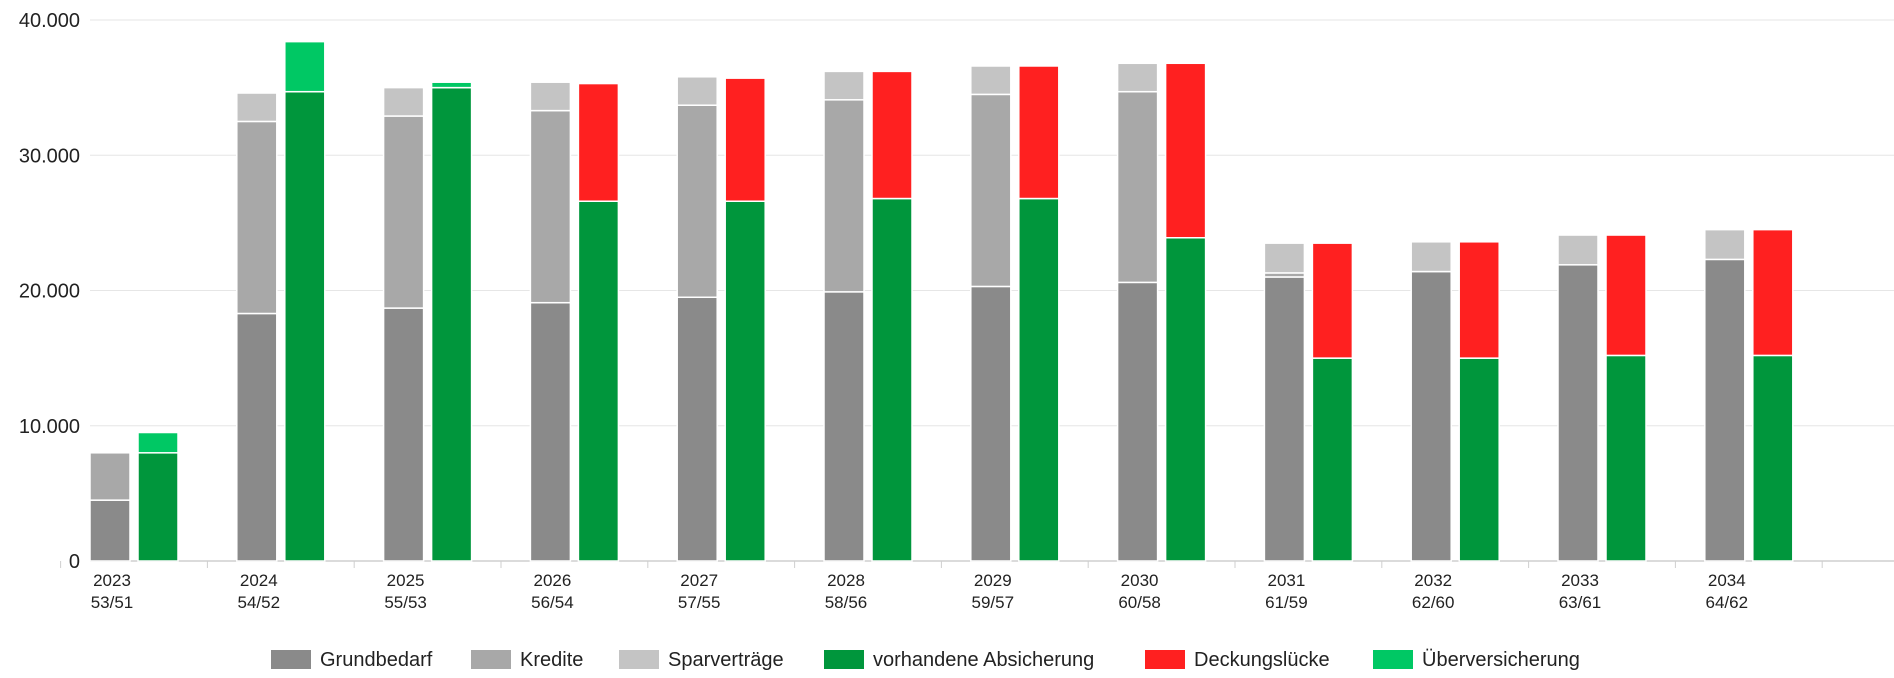 The height and width of the screenshot is (678, 1894). I want to click on bar-segment: Deckungslücke 2032: 8600, so click(1479, 300).